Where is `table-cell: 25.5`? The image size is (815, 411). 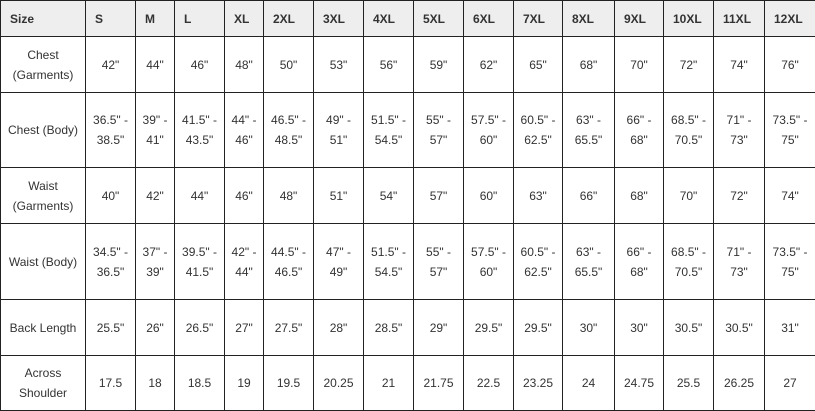
table-cell: 25.5 is located at coordinates (688, 383).